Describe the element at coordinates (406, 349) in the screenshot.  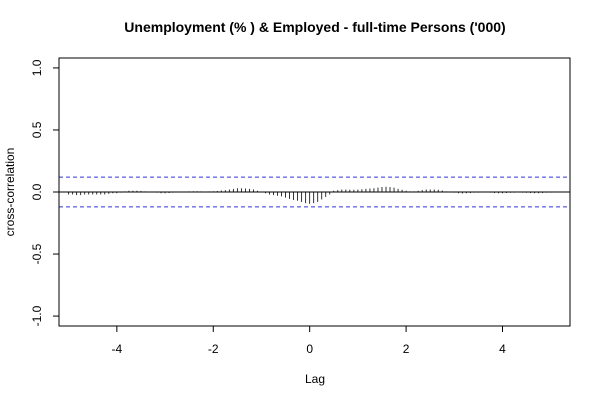
I see `x-tick-label: 2` at that location.